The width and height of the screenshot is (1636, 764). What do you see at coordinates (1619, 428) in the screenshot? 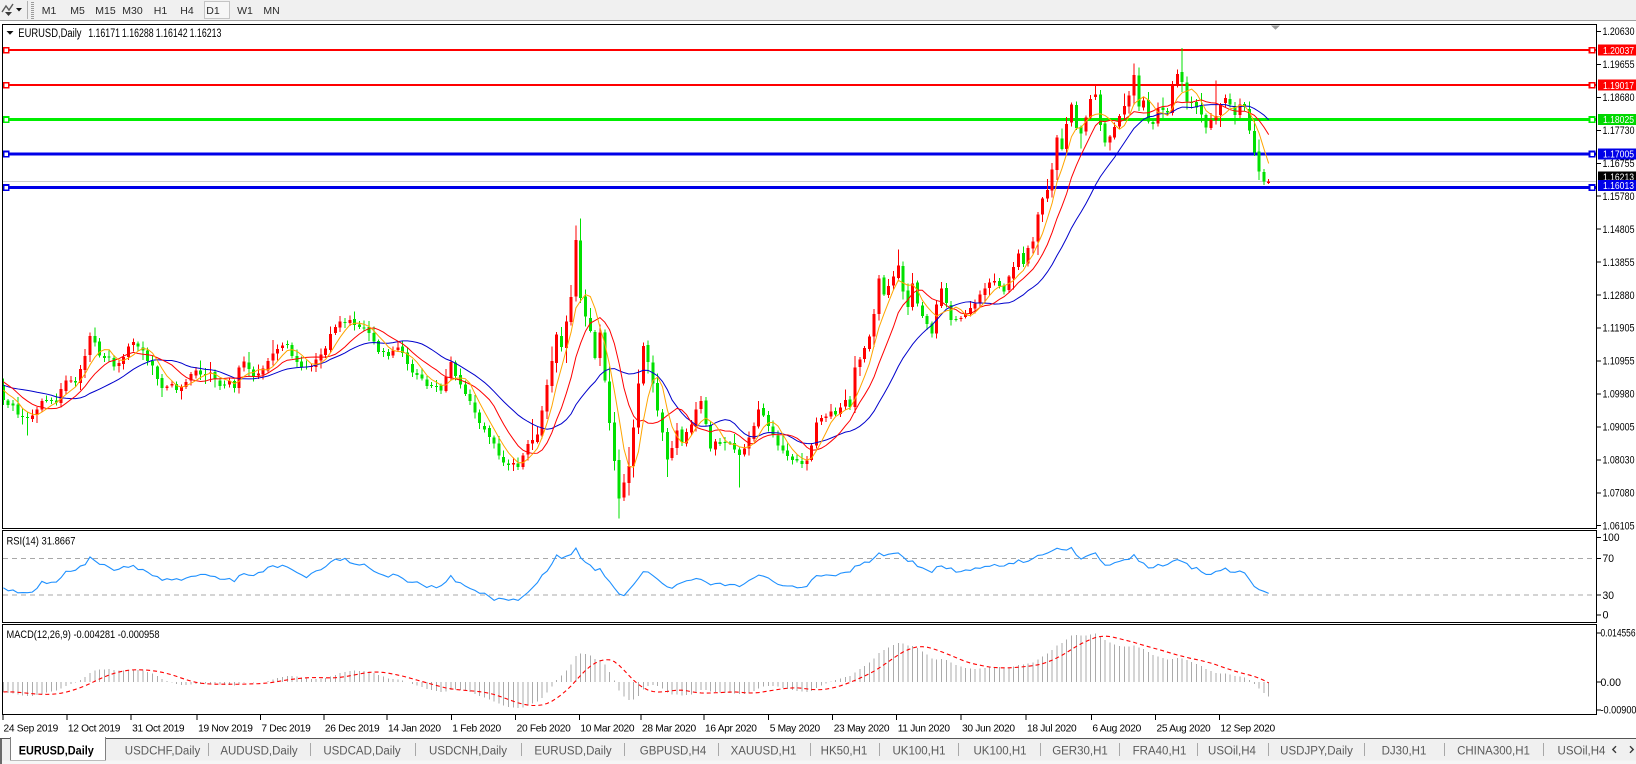
I see `svg-text: 1.09005` at bounding box center [1619, 428].